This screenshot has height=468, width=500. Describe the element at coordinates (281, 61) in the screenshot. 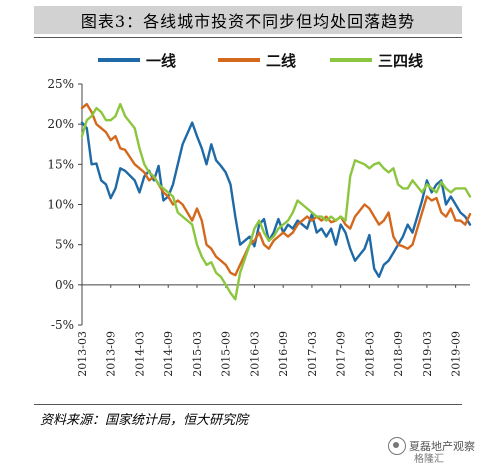

I see `legend-label: 二线` at that location.